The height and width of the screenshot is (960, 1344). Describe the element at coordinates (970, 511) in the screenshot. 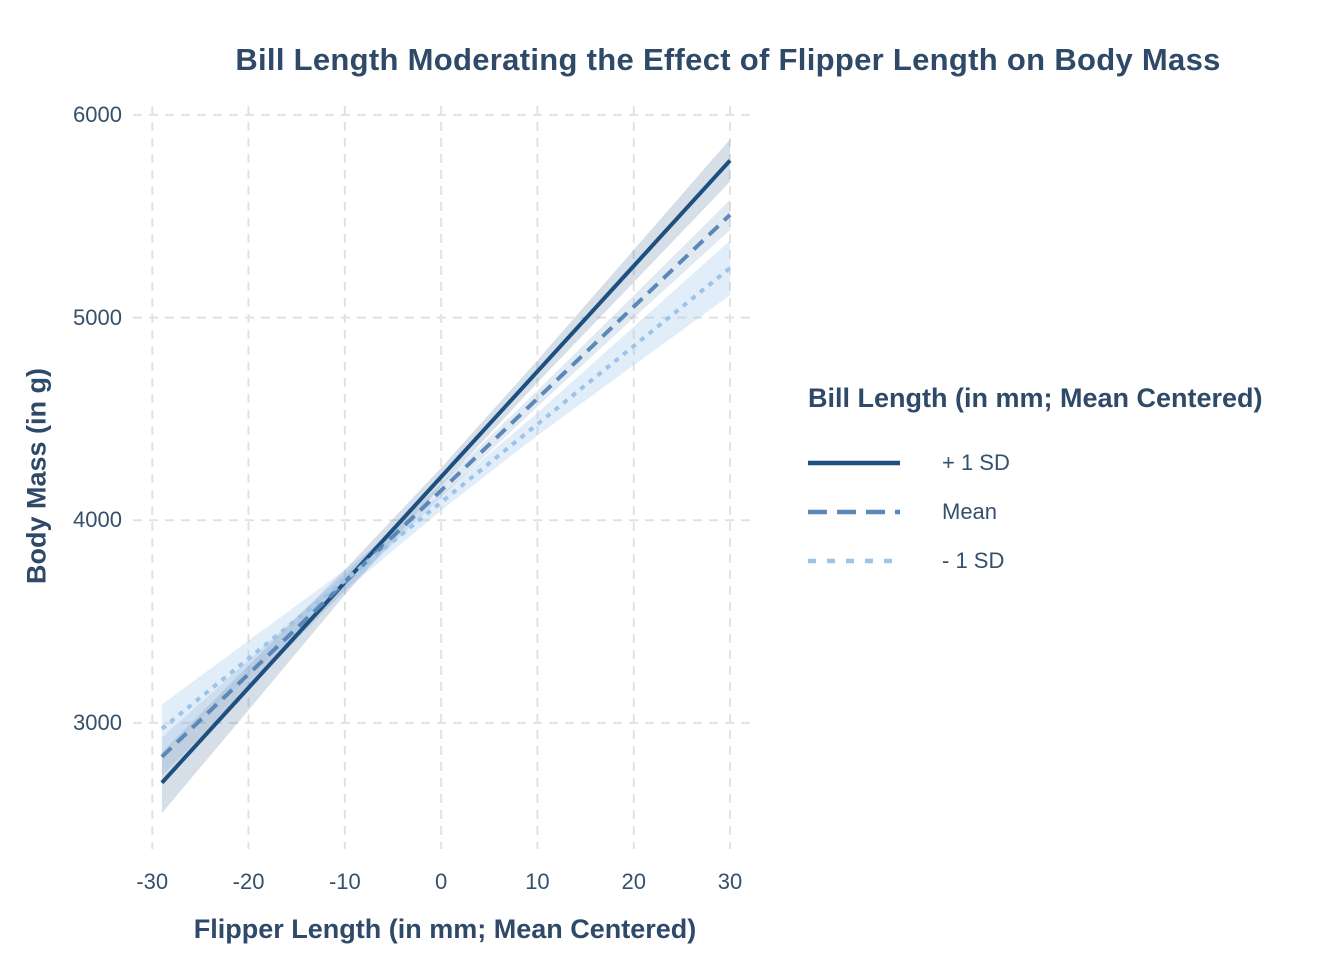

I see `legend-item-label: Mean` at that location.